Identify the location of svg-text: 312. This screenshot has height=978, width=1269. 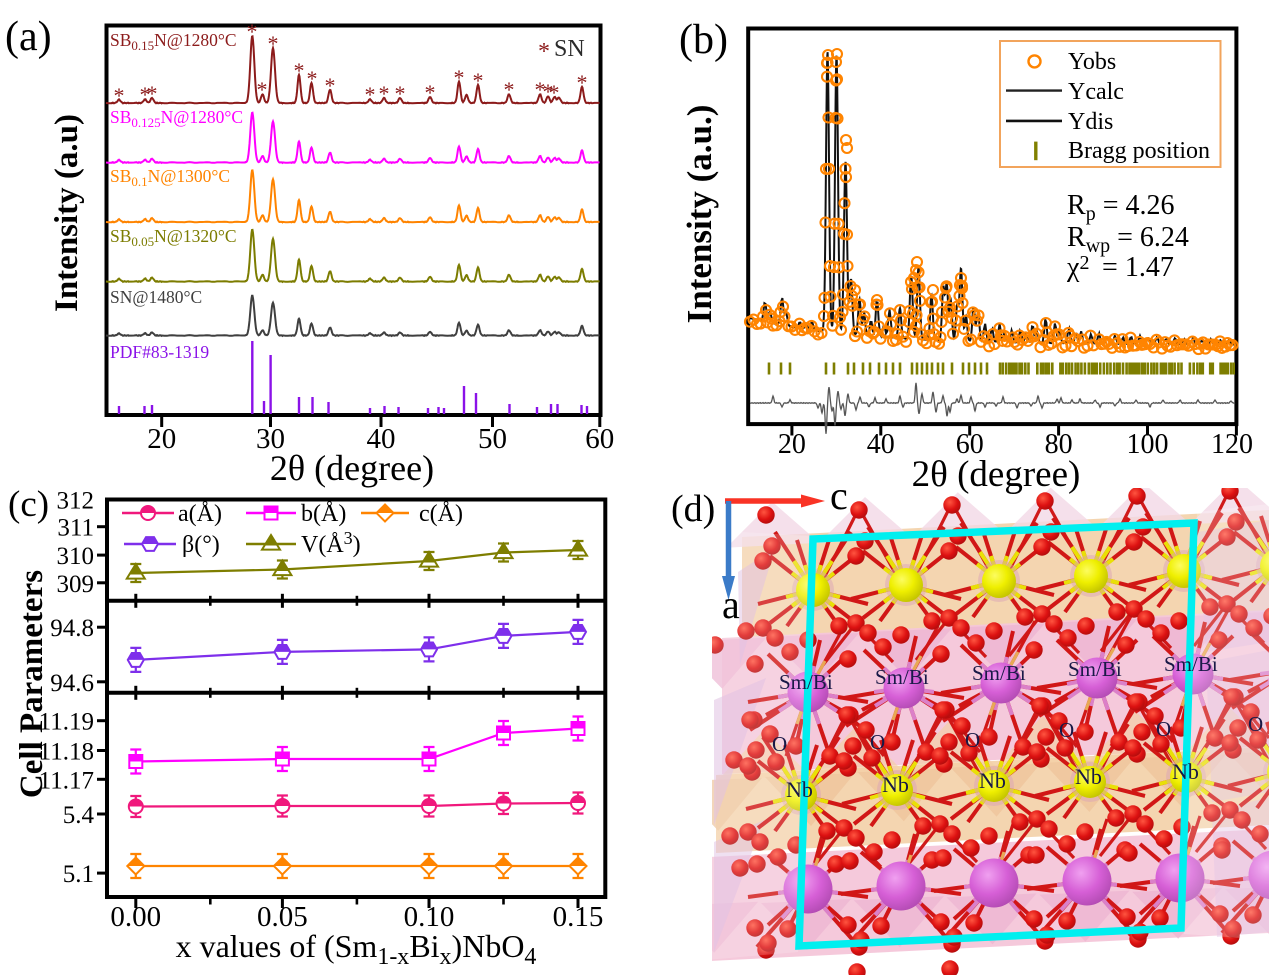
(76, 501).